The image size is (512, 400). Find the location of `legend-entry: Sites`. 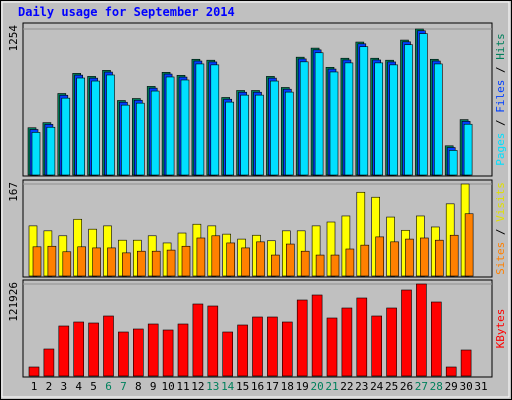

legend-entry: Sites is located at coordinates (500, 258).